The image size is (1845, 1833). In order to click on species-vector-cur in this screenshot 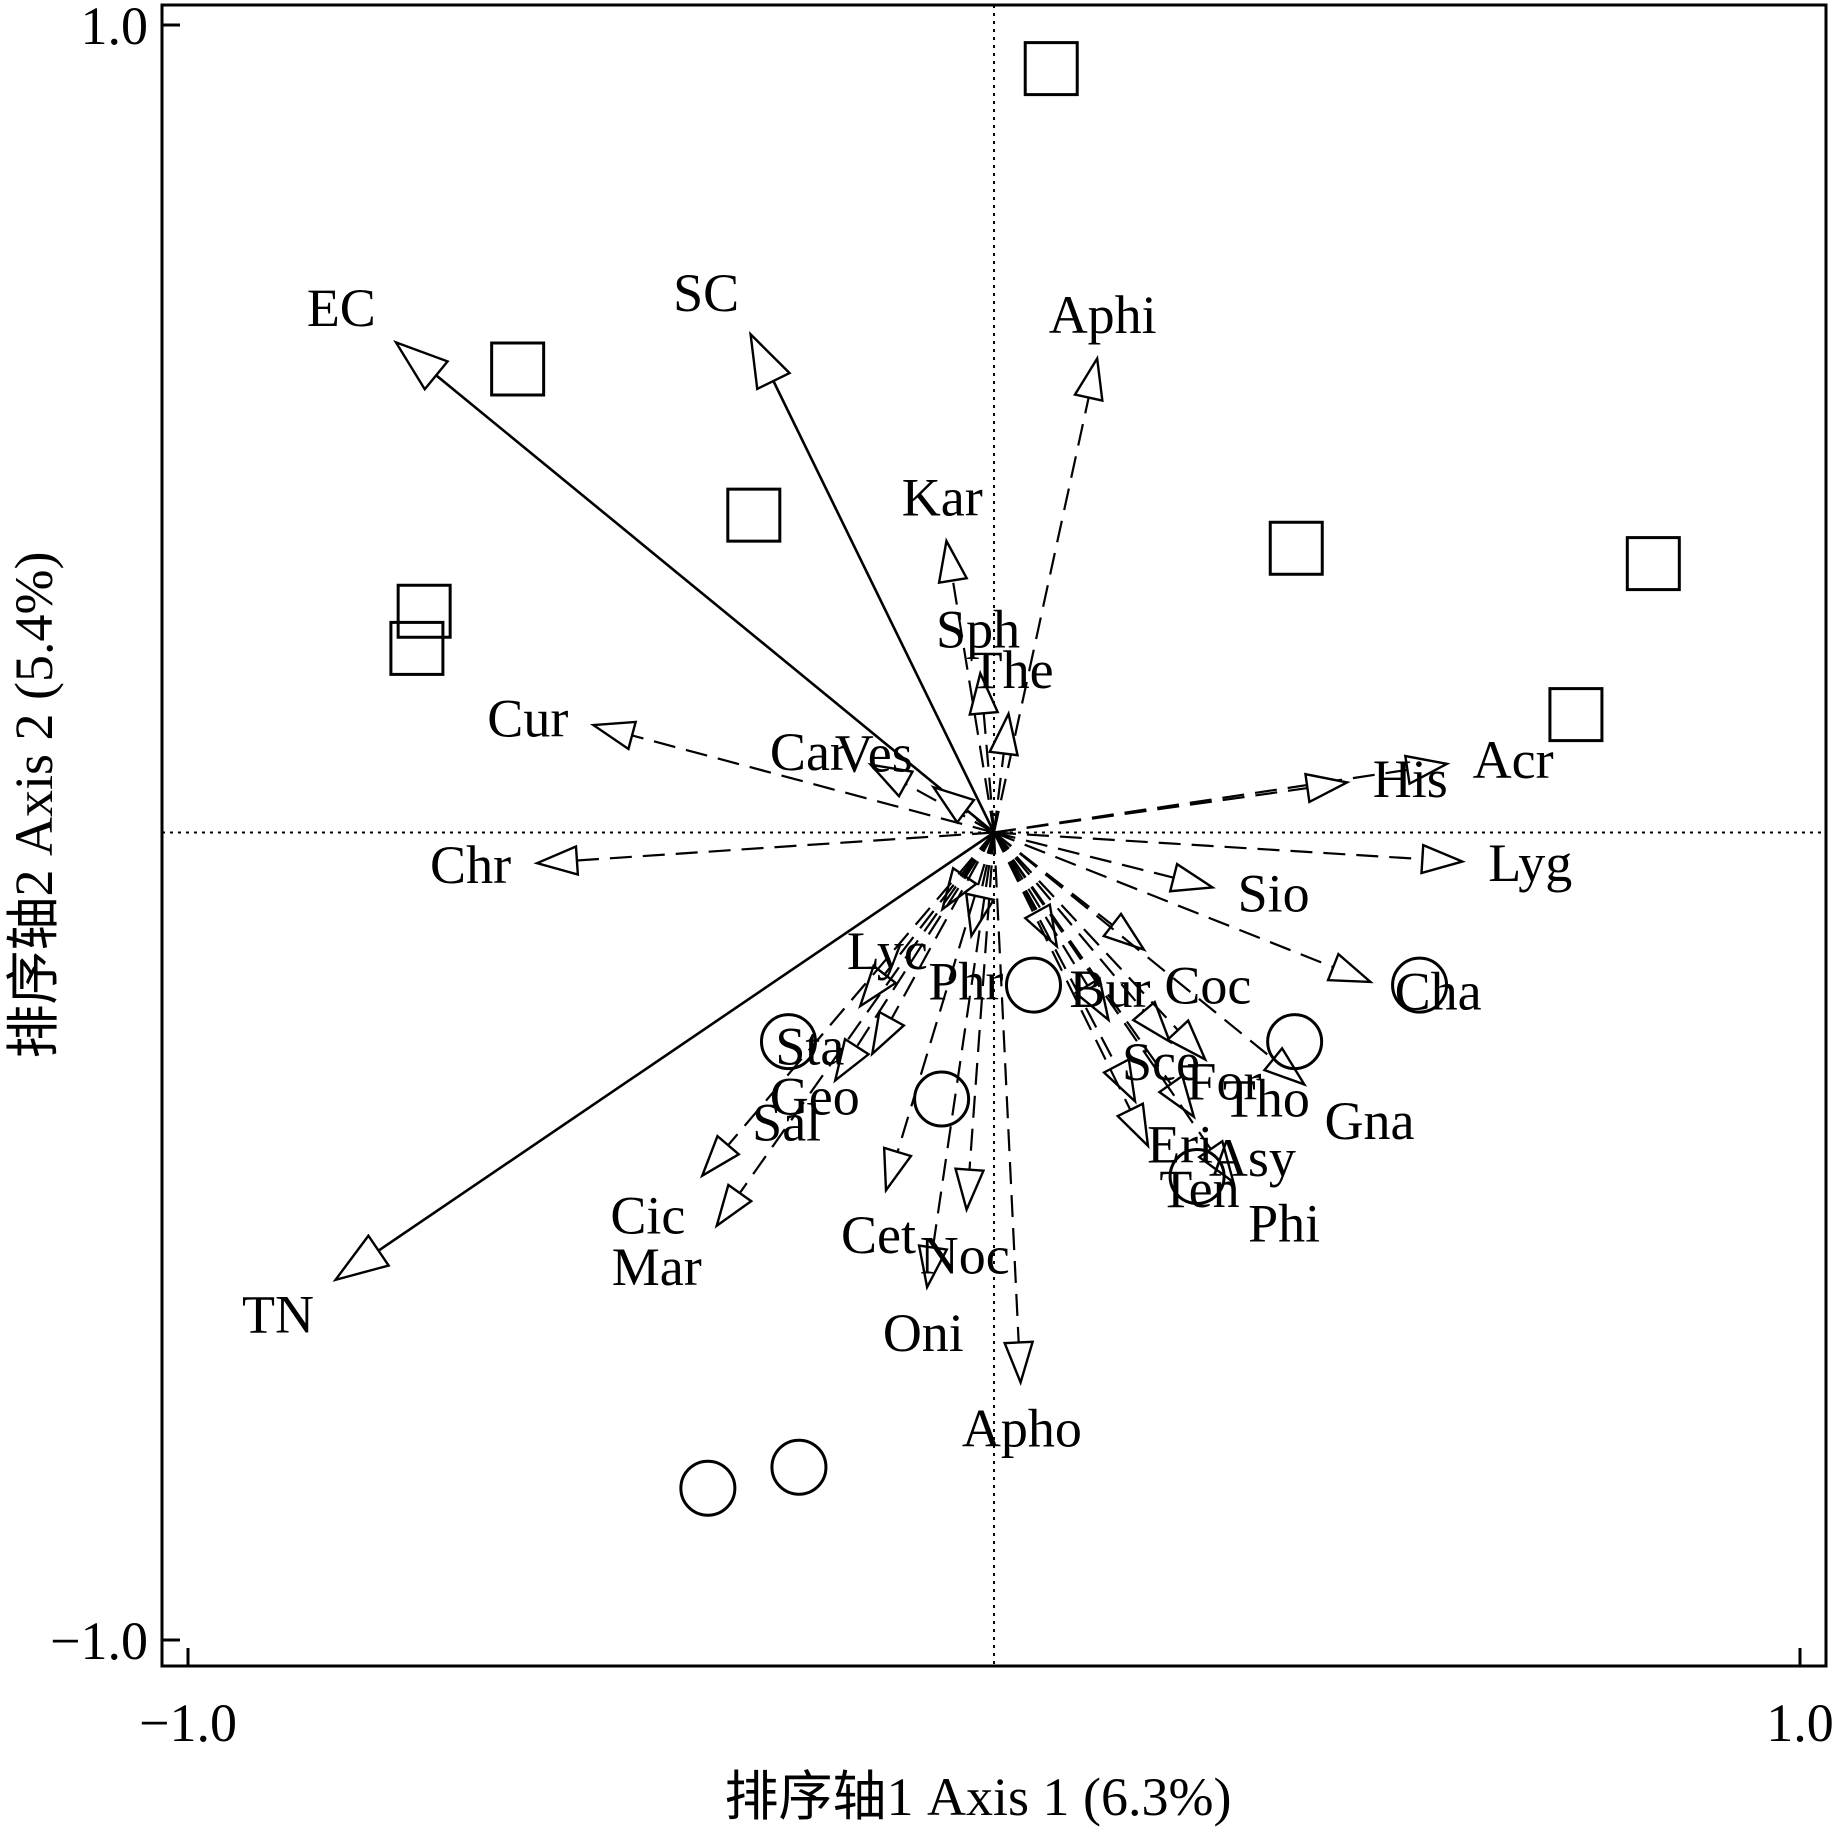, I will do `click(792, 777)`.